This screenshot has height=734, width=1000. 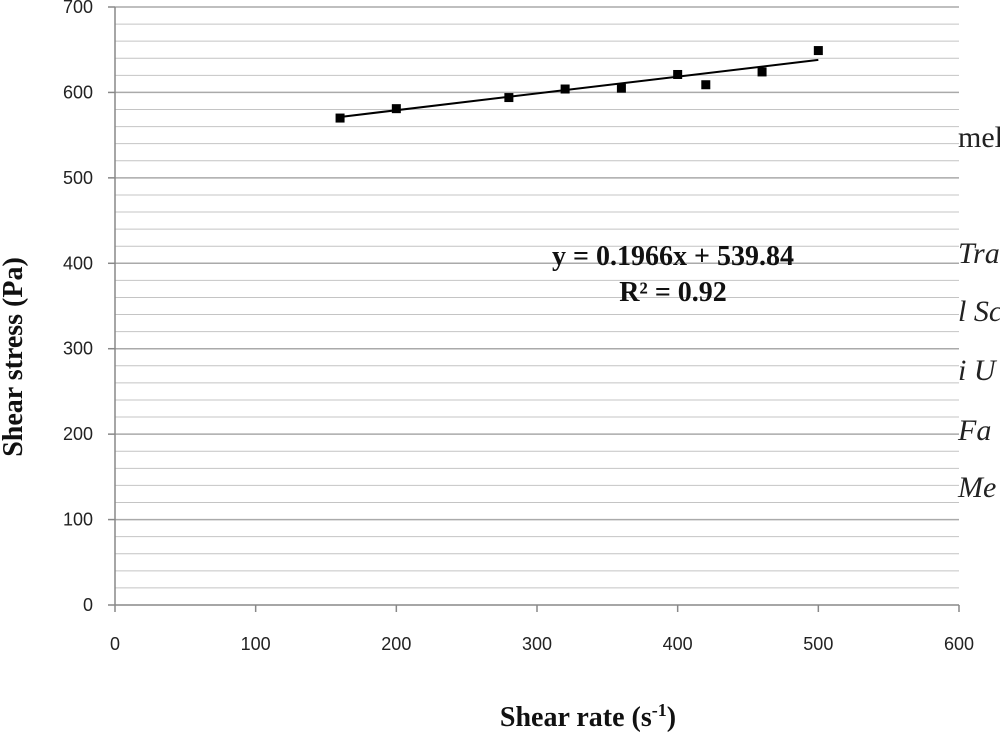 What do you see at coordinates (678, 644) in the screenshot?
I see `x-tick-label: 400` at bounding box center [678, 644].